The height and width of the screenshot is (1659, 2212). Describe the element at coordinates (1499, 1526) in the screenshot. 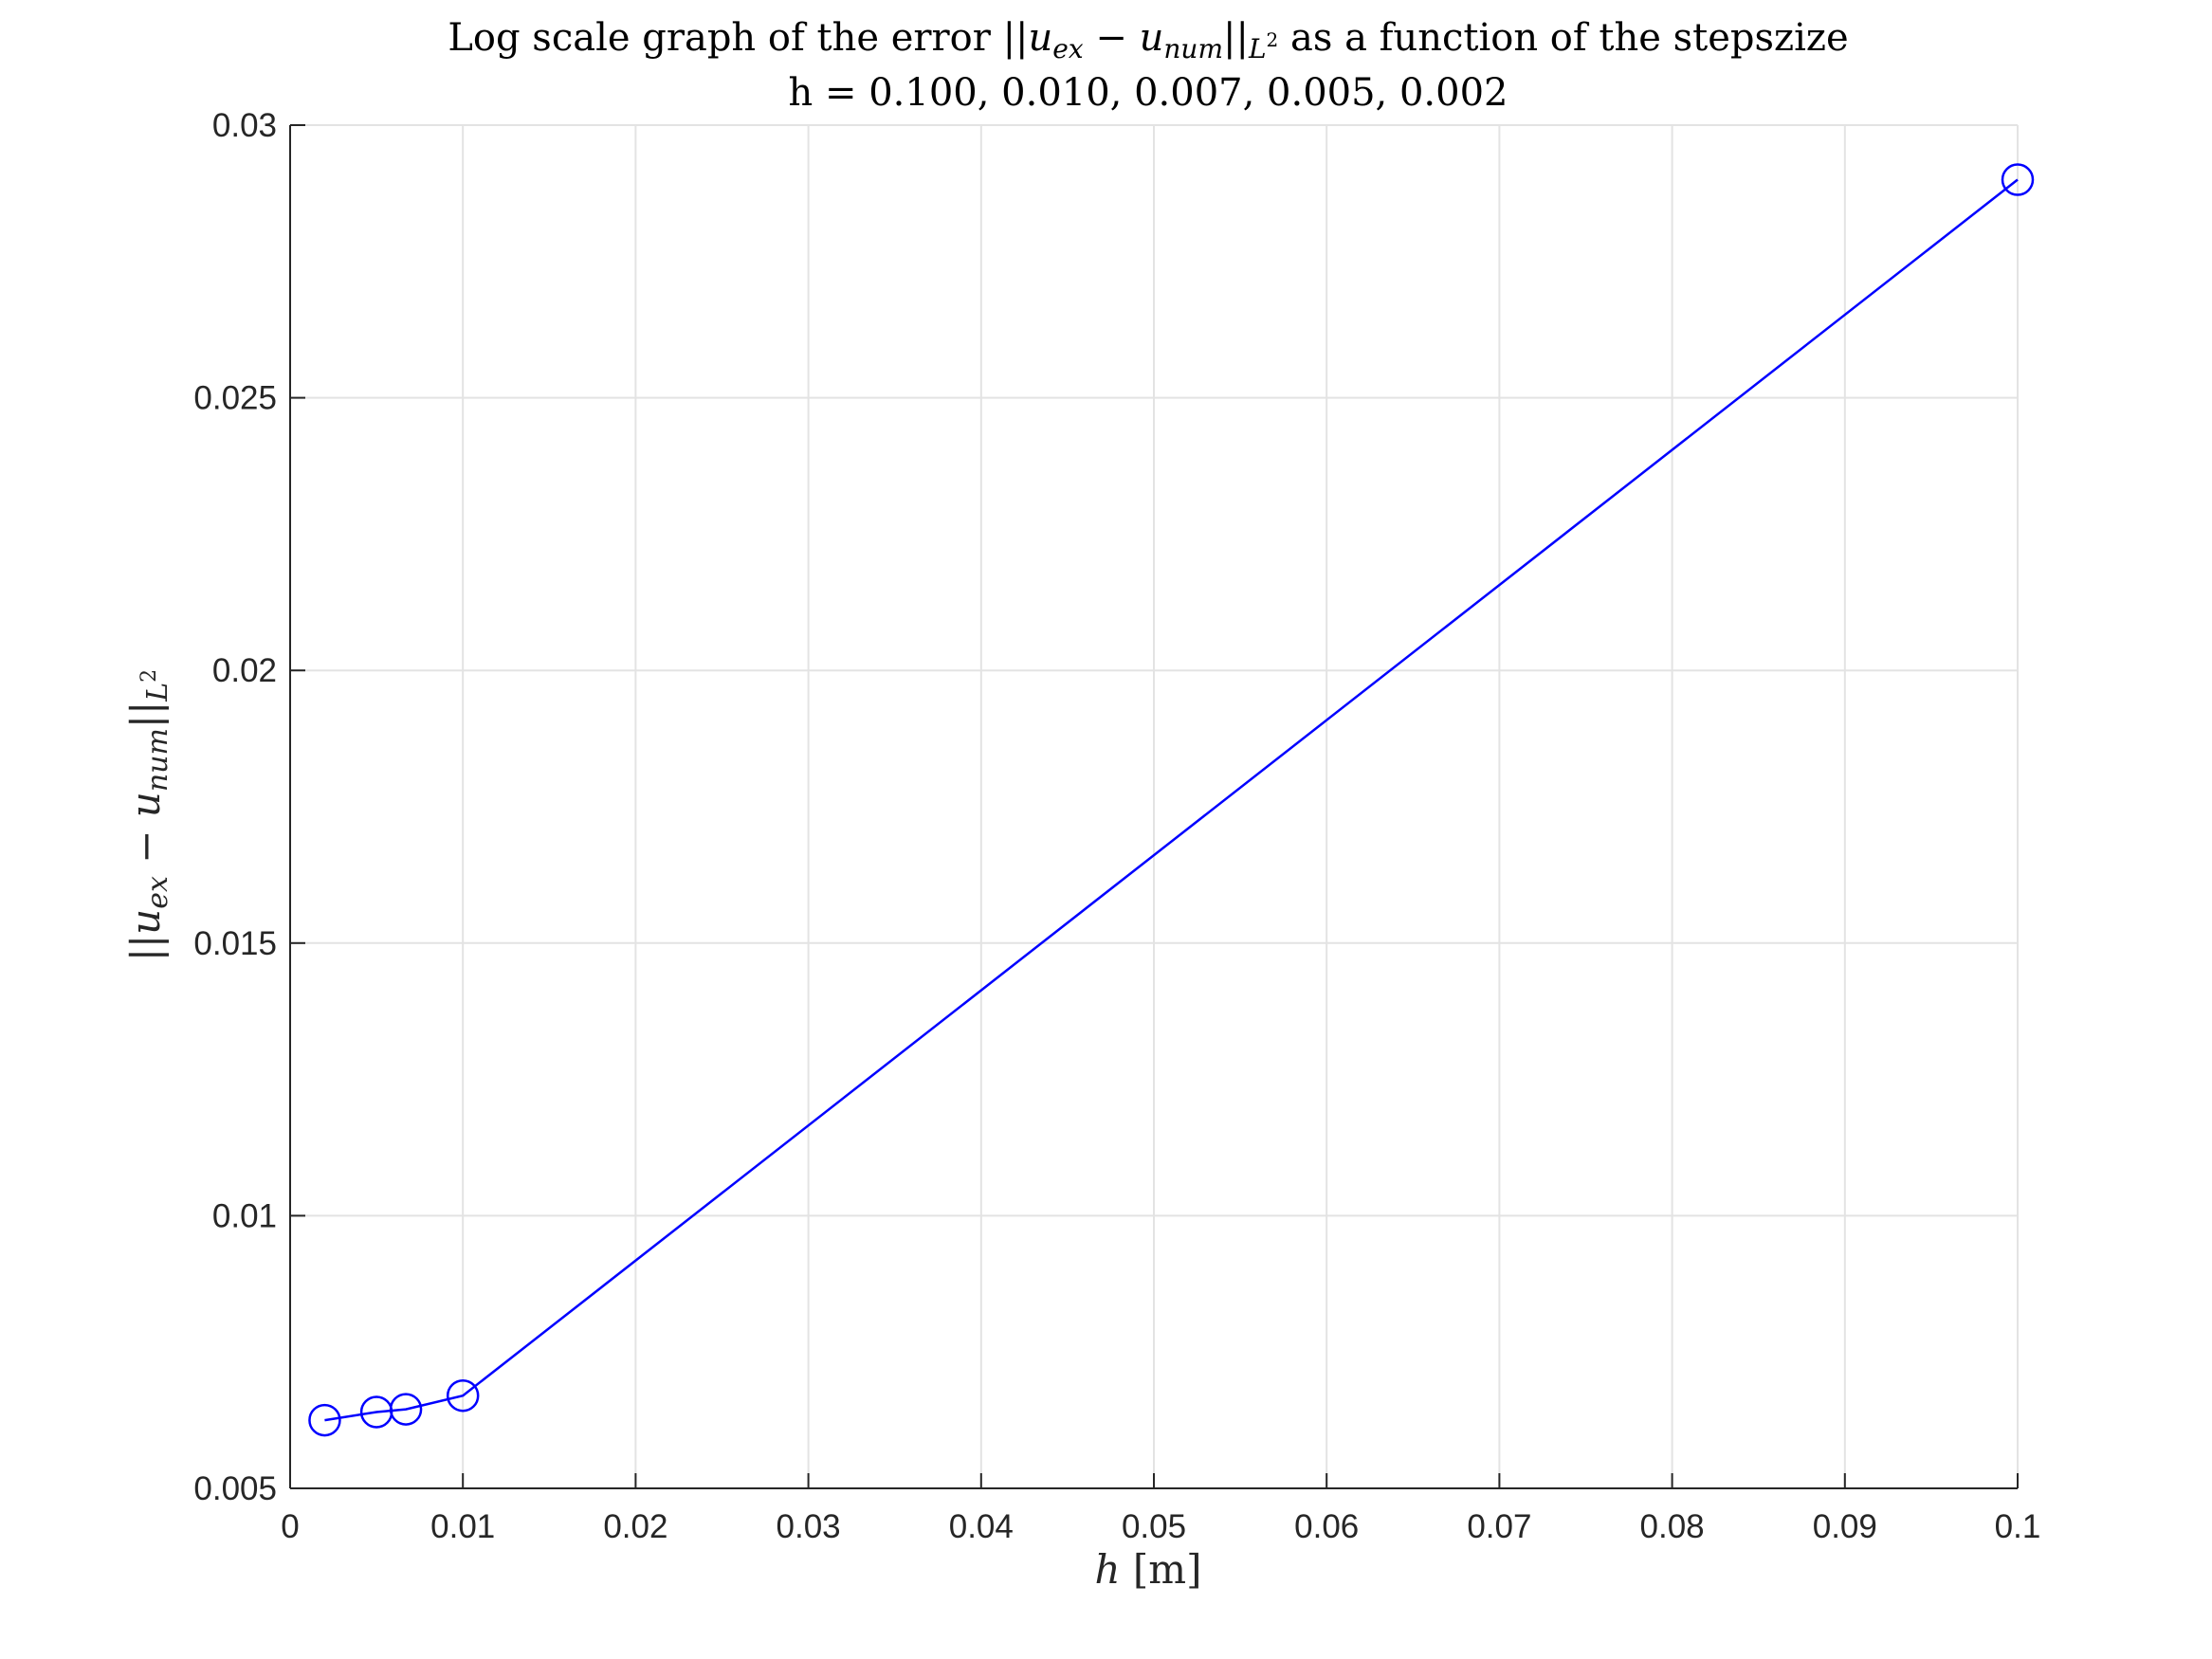

I see `x-tick-label-7: 0.07` at that location.